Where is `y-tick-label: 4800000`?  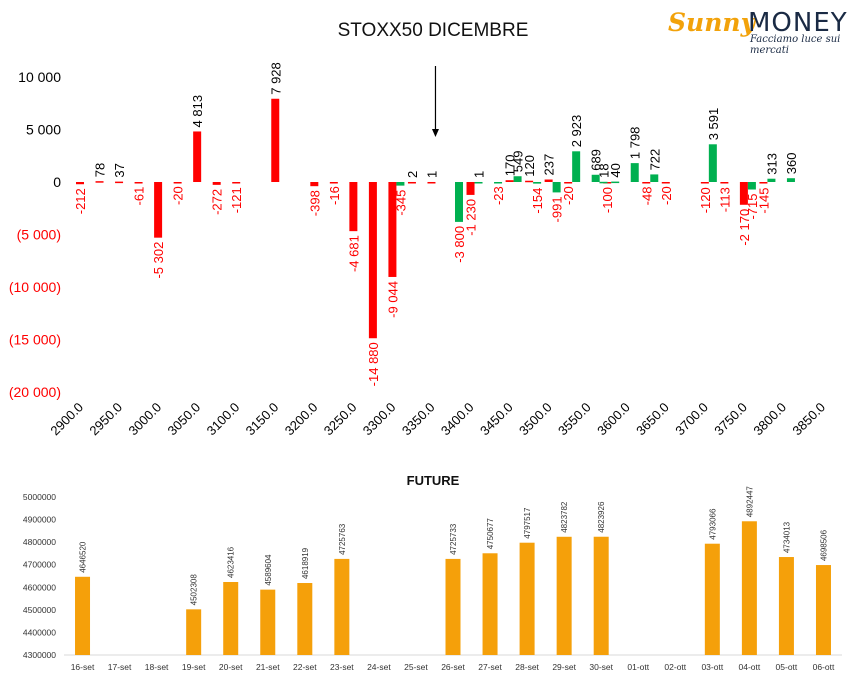
y-tick-label: 4800000 is located at coordinates (39, 542).